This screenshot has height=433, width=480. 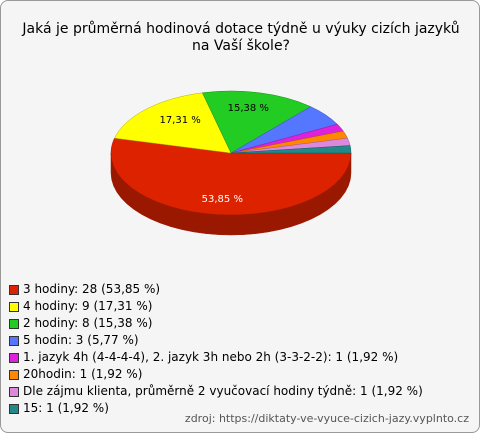 What do you see at coordinates (92, 289) in the screenshot?
I see `legend-label: 3 hodiny: 28 (53,85 %)` at bounding box center [92, 289].